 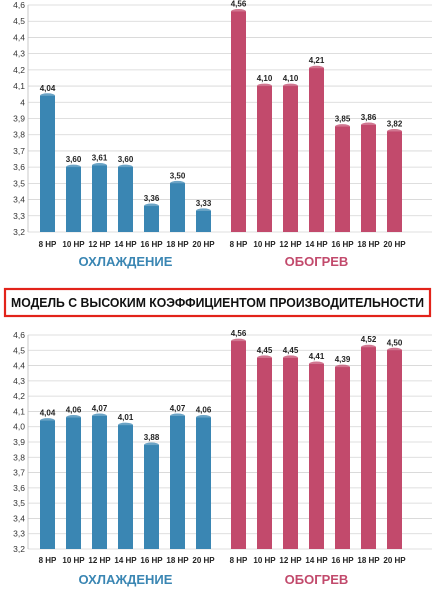 I want to click on chart1-category-label: 14 HP, so click(x=316, y=244).